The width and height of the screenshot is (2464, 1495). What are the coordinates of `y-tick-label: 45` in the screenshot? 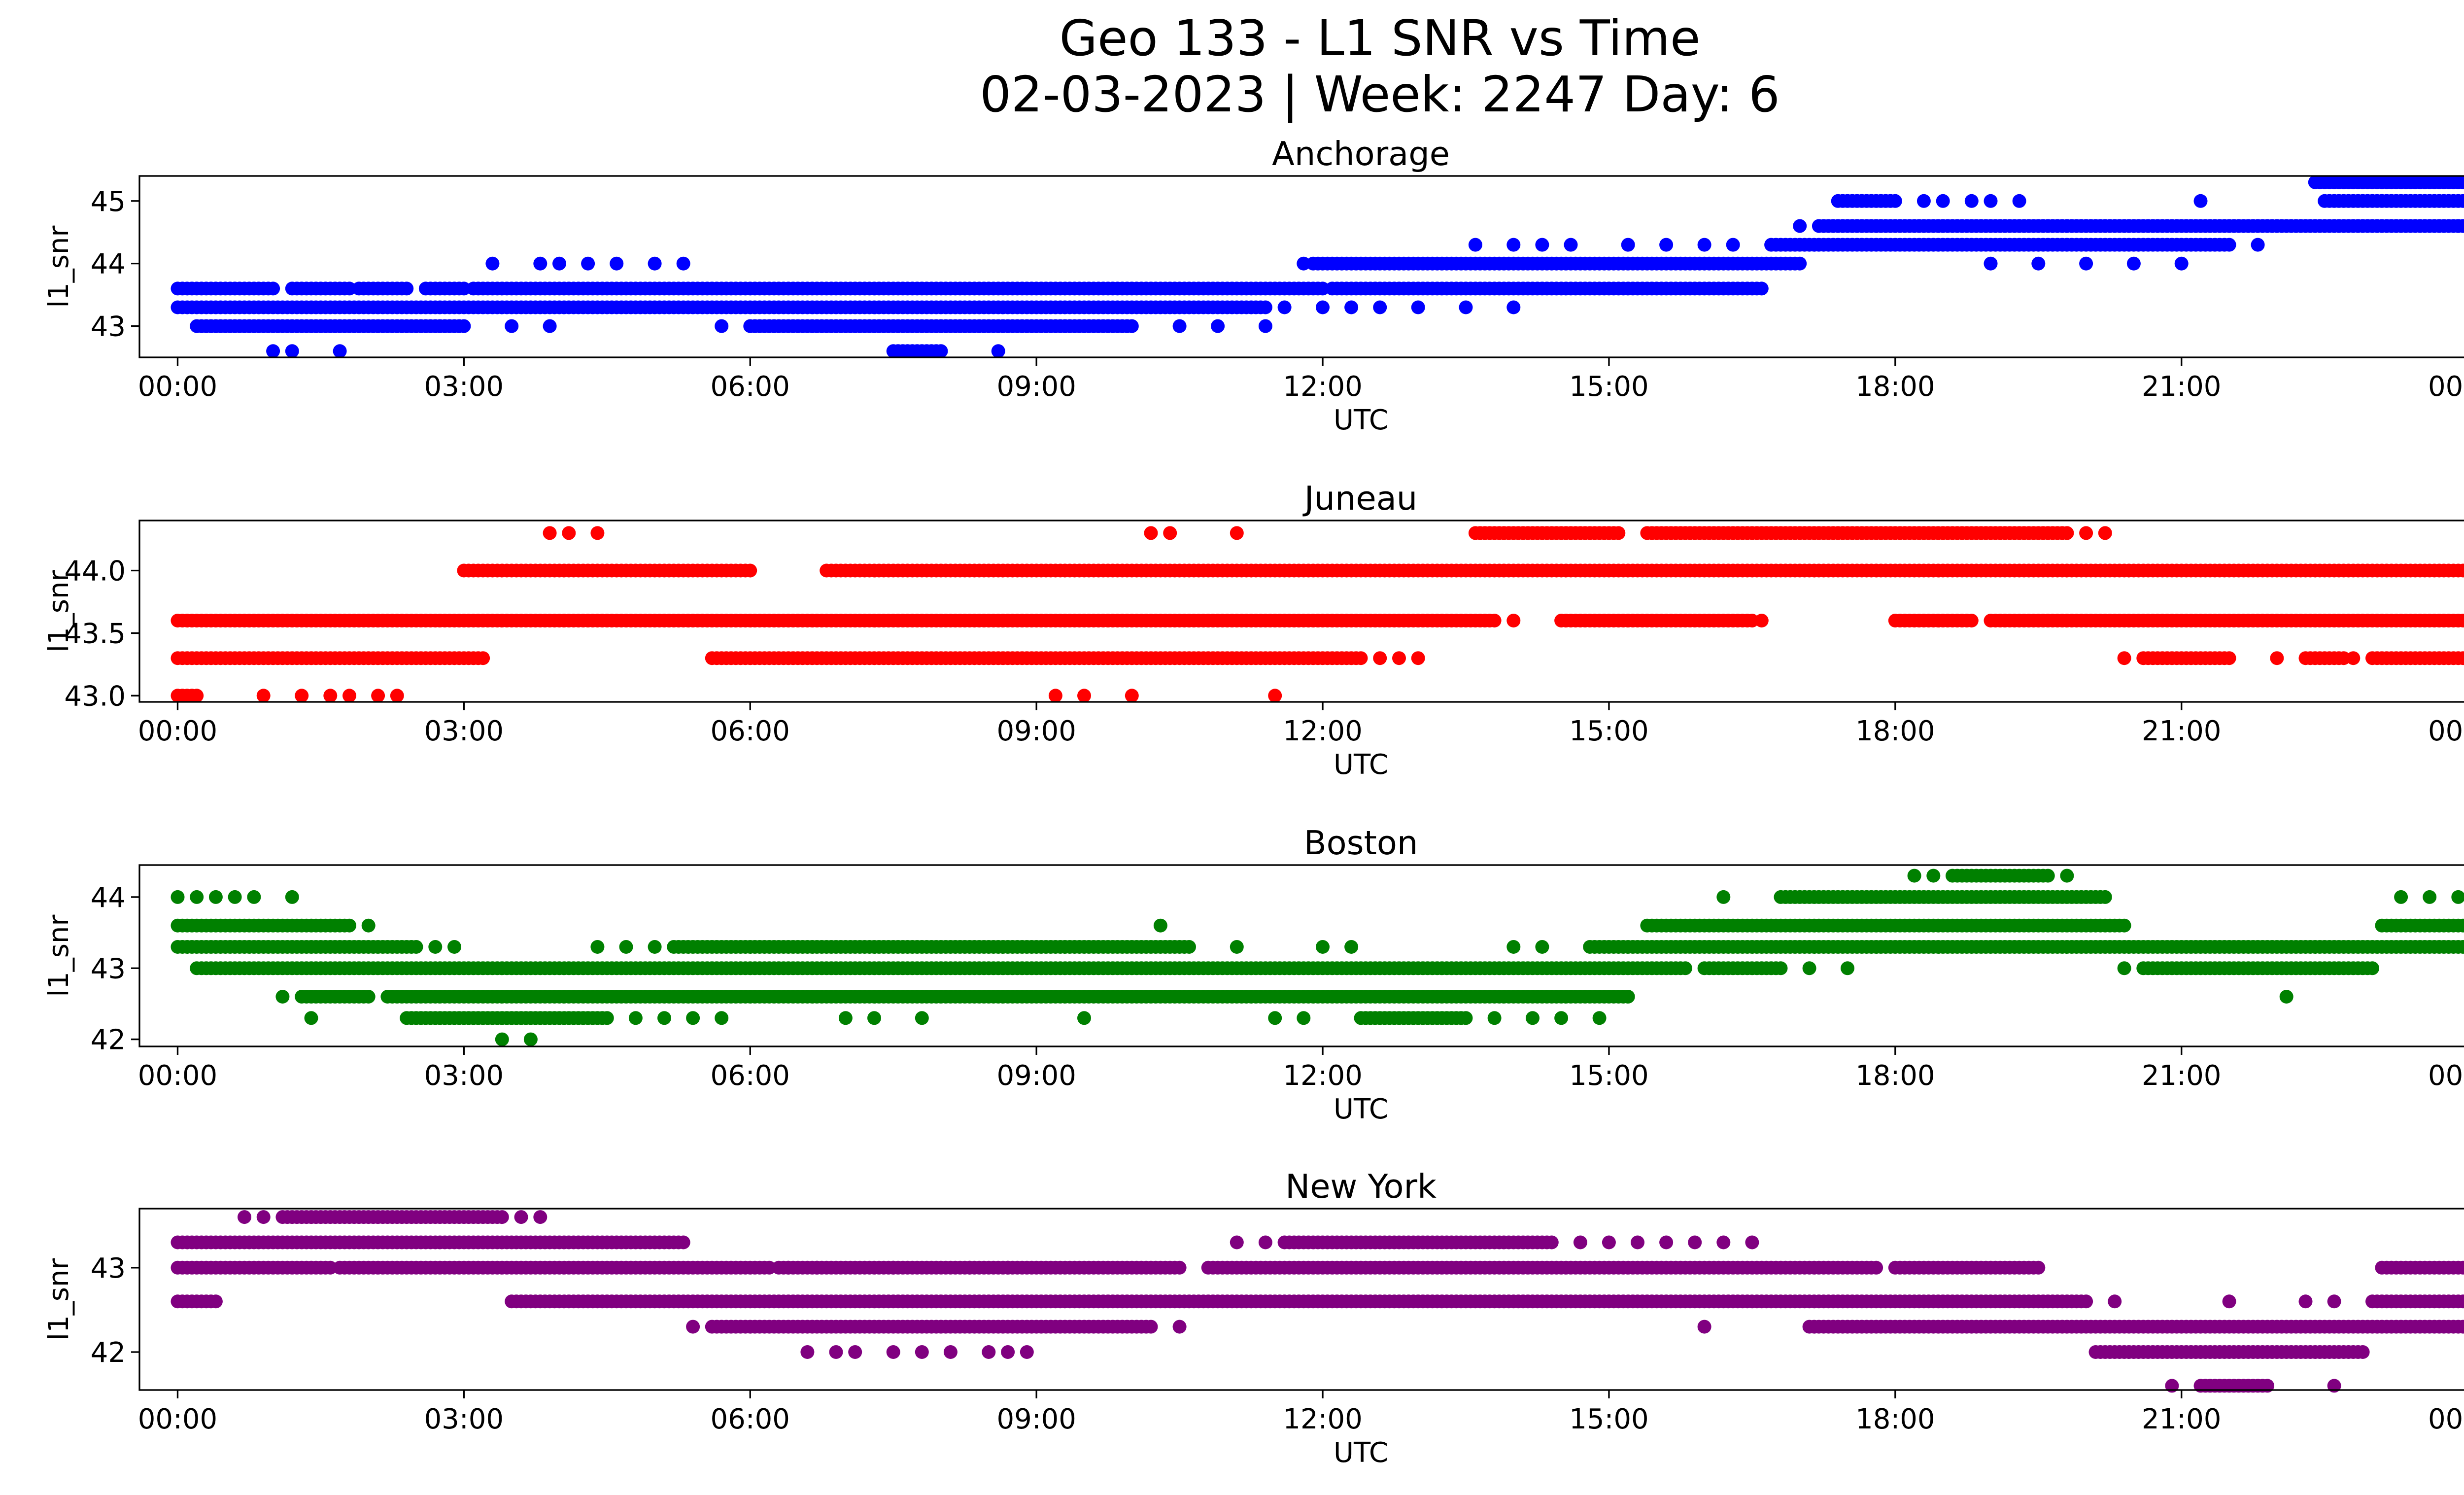 It's located at (108, 202).